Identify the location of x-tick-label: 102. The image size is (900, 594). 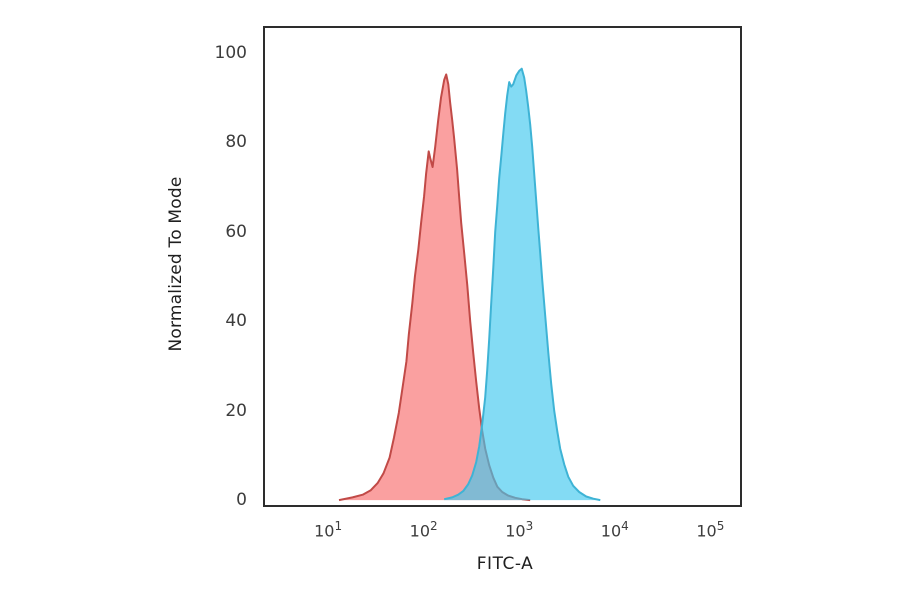
(424, 530).